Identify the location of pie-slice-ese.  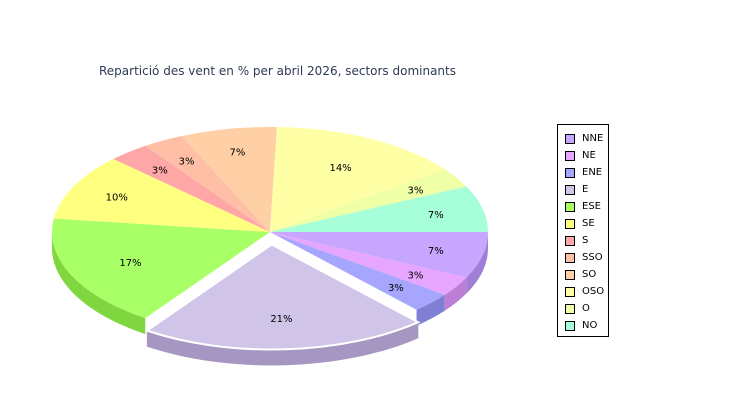
(161, 268).